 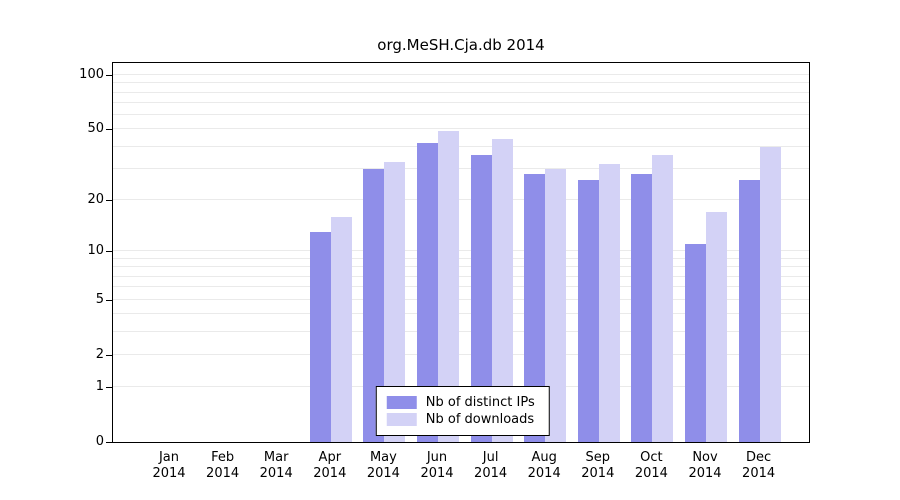 What do you see at coordinates (341, 329) in the screenshot?
I see `bar-downloads-apr` at bounding box center [341, 329].